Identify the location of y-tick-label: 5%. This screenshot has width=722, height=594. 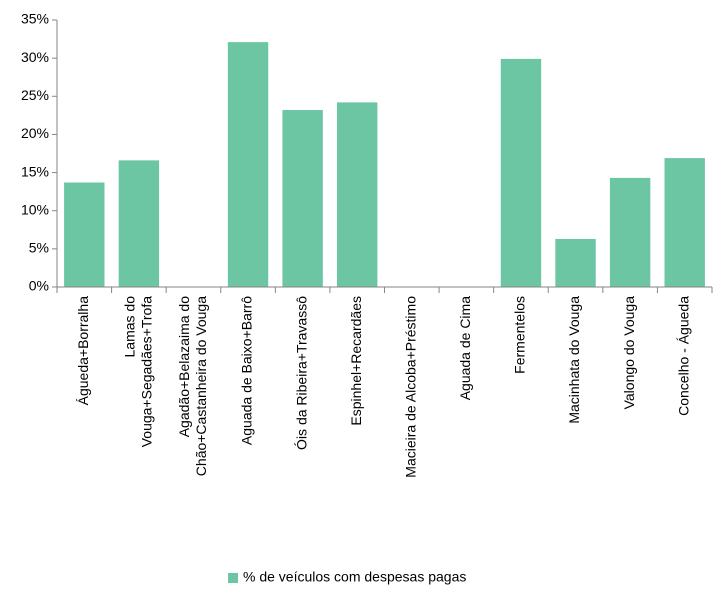
(39, 248).